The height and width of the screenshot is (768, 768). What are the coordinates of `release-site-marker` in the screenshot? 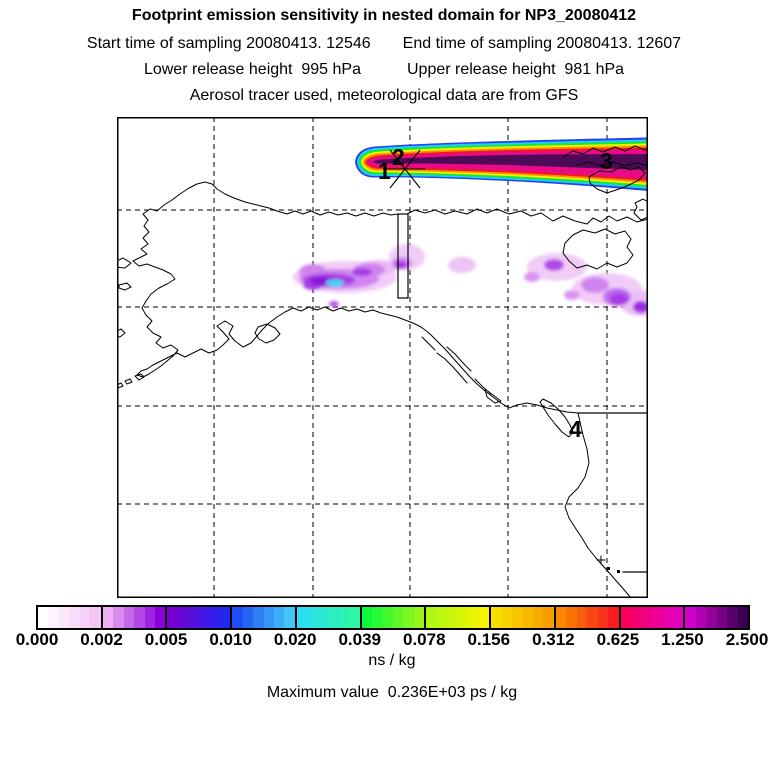 It's located at (404, 169).